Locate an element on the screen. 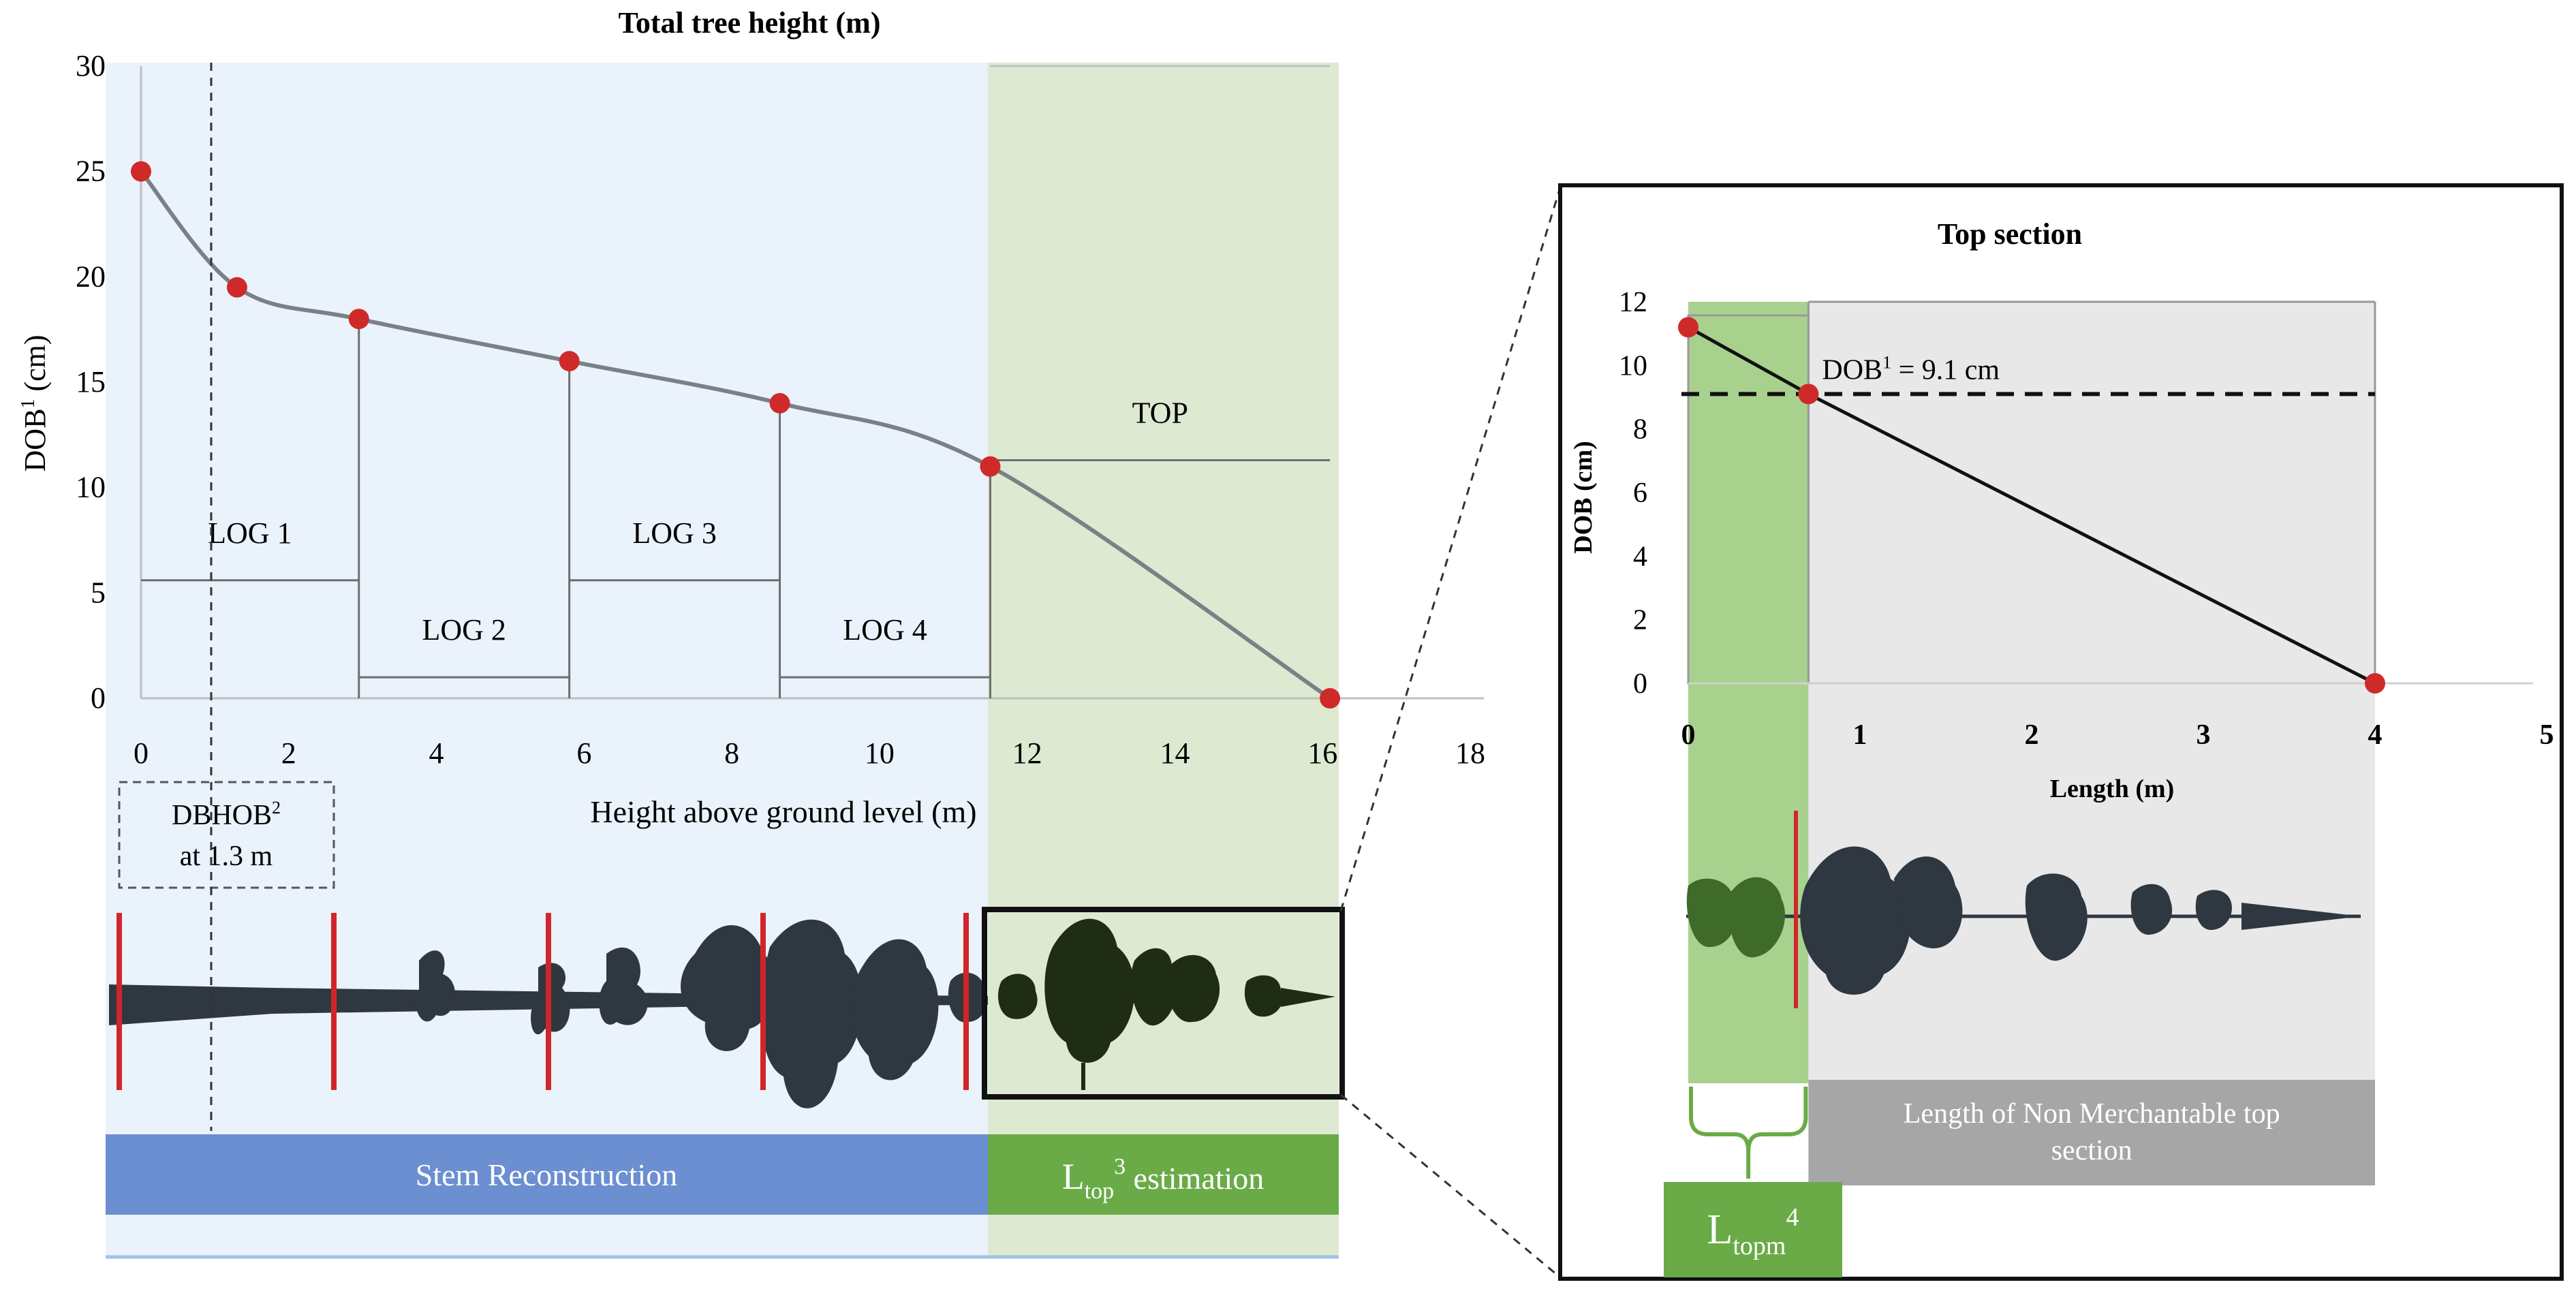 Image resolution: width=2576 pixels, height=1306 pixels. section-label: LOG 3 is located at coordinates (674, 533).